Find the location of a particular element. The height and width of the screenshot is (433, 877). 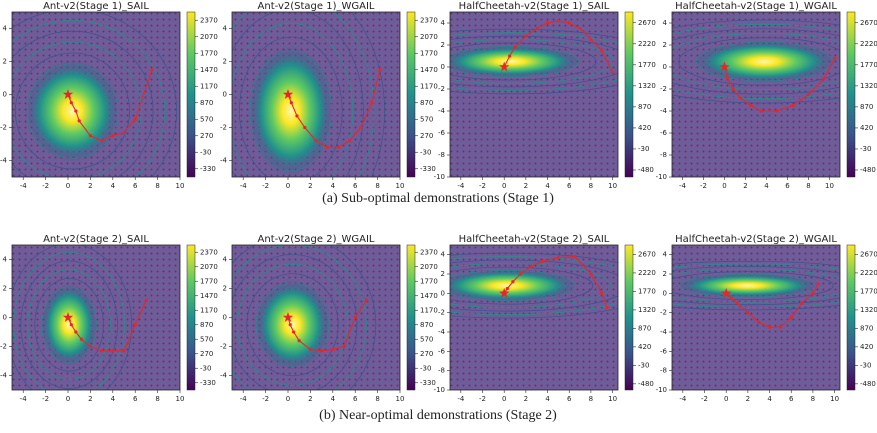

panel-title: Ant-v2(Stage 2)_WGAIL is located at coordinates (316, 239).